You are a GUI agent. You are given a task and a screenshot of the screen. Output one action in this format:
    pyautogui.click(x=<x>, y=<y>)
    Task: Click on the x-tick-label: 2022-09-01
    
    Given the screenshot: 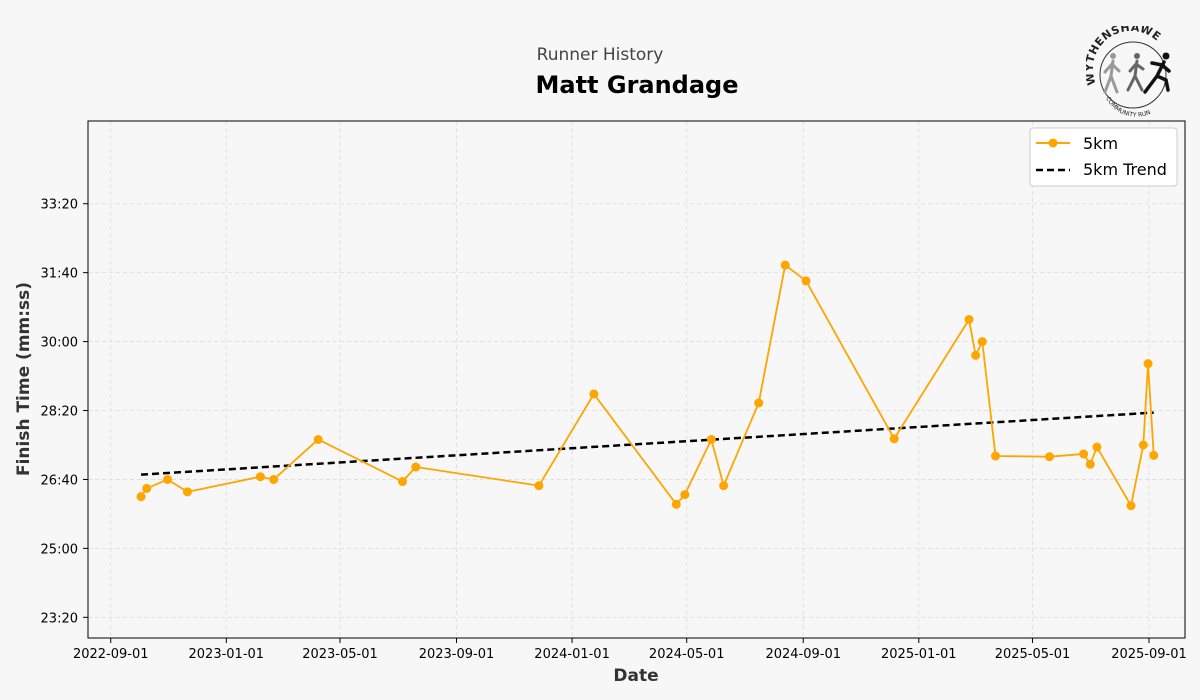 What is the action you would take?
    pyautogui.click(x=111, y=654)
    